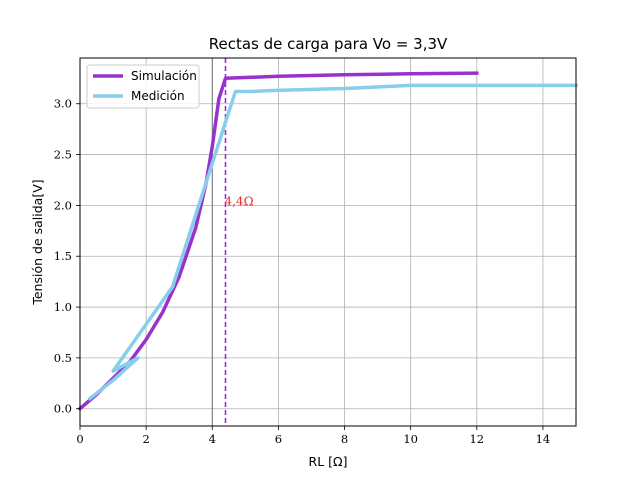 The width and height of the screenshot is (640, 480). I want to click on x-tick-label: 4, so click(212, 439).